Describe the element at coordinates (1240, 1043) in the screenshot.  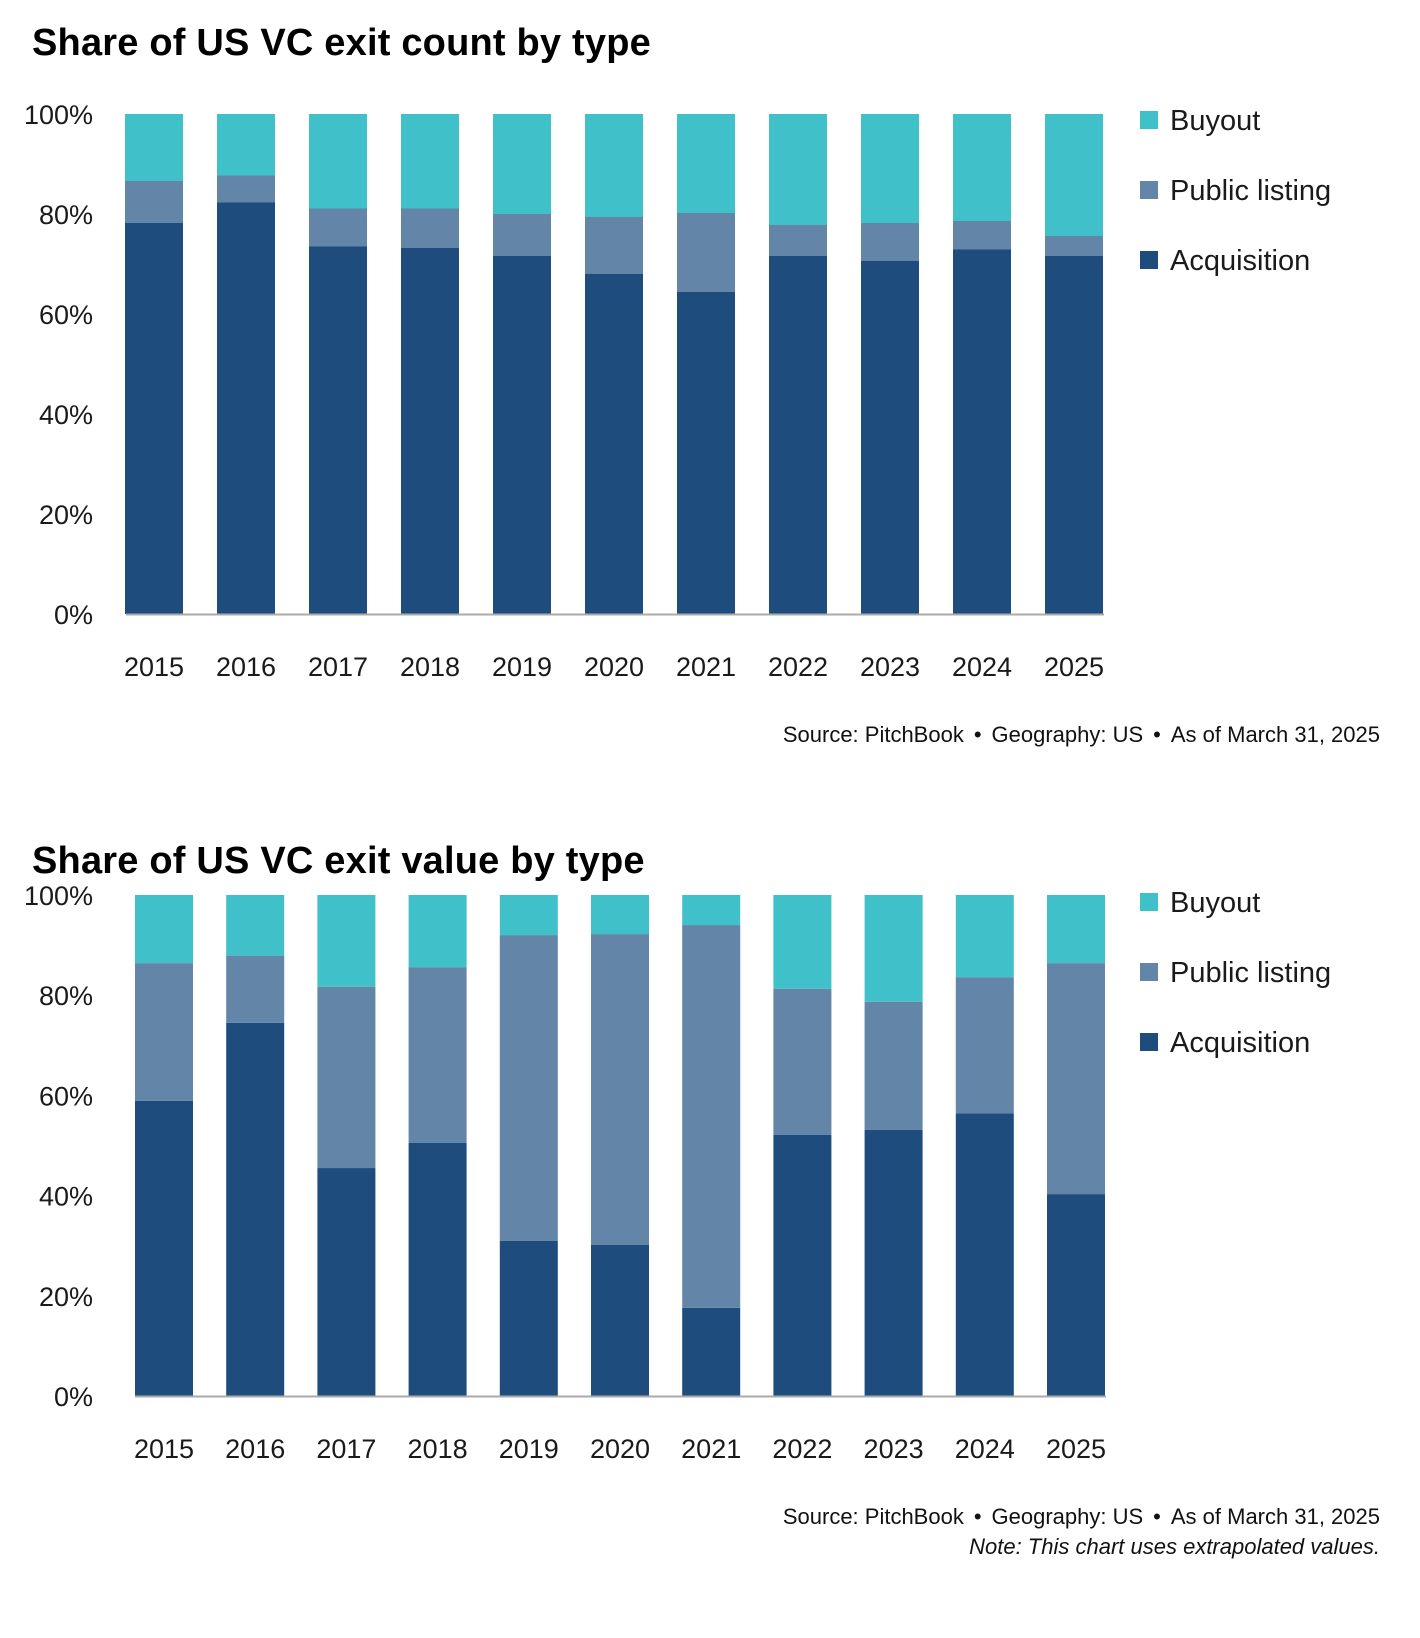
I see `legend-label-acquisition: Acquisition` at that location.